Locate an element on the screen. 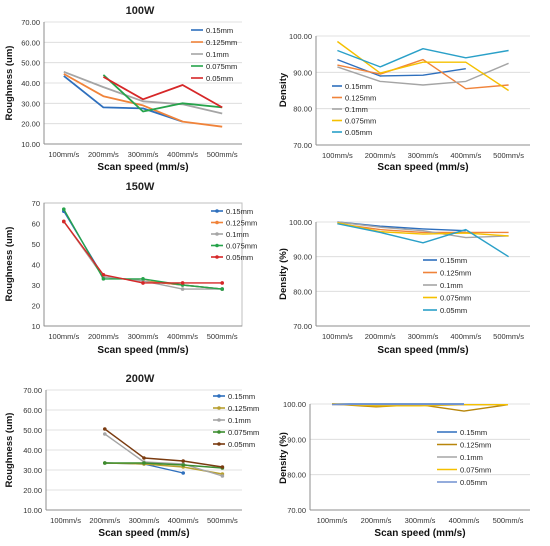 The height and width of the screenshot is (546, 550). y-tick-label: 20.00 is located at coordinates (30, 124).